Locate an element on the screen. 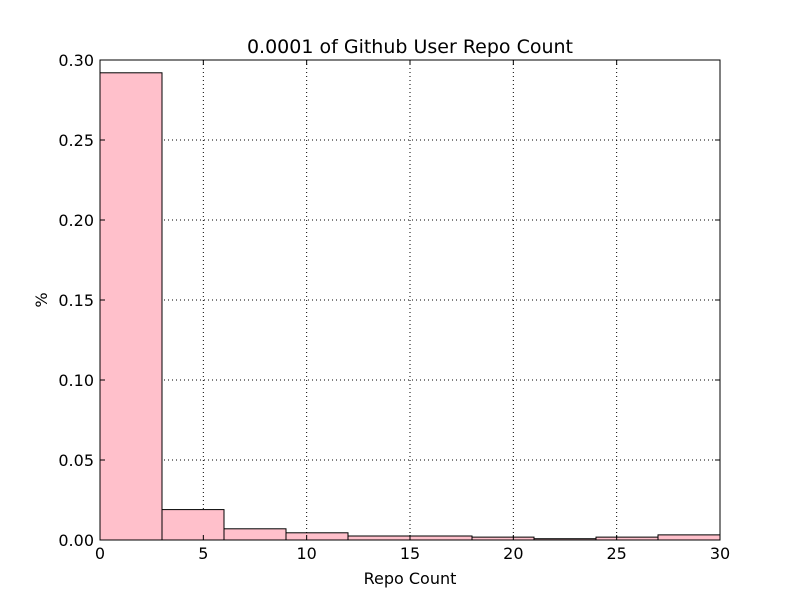 This screenshot has height=600, width=800. x-tick-label: 5 is located at coordinates (203, 553).